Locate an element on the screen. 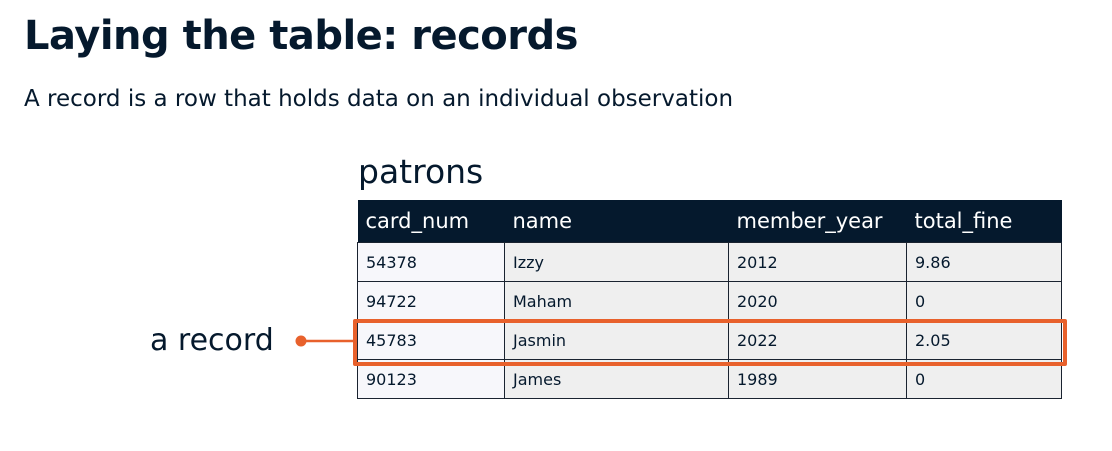 The image size is (1112, 451). column-header-member-year: member_year is located at coordinates (817, 221).